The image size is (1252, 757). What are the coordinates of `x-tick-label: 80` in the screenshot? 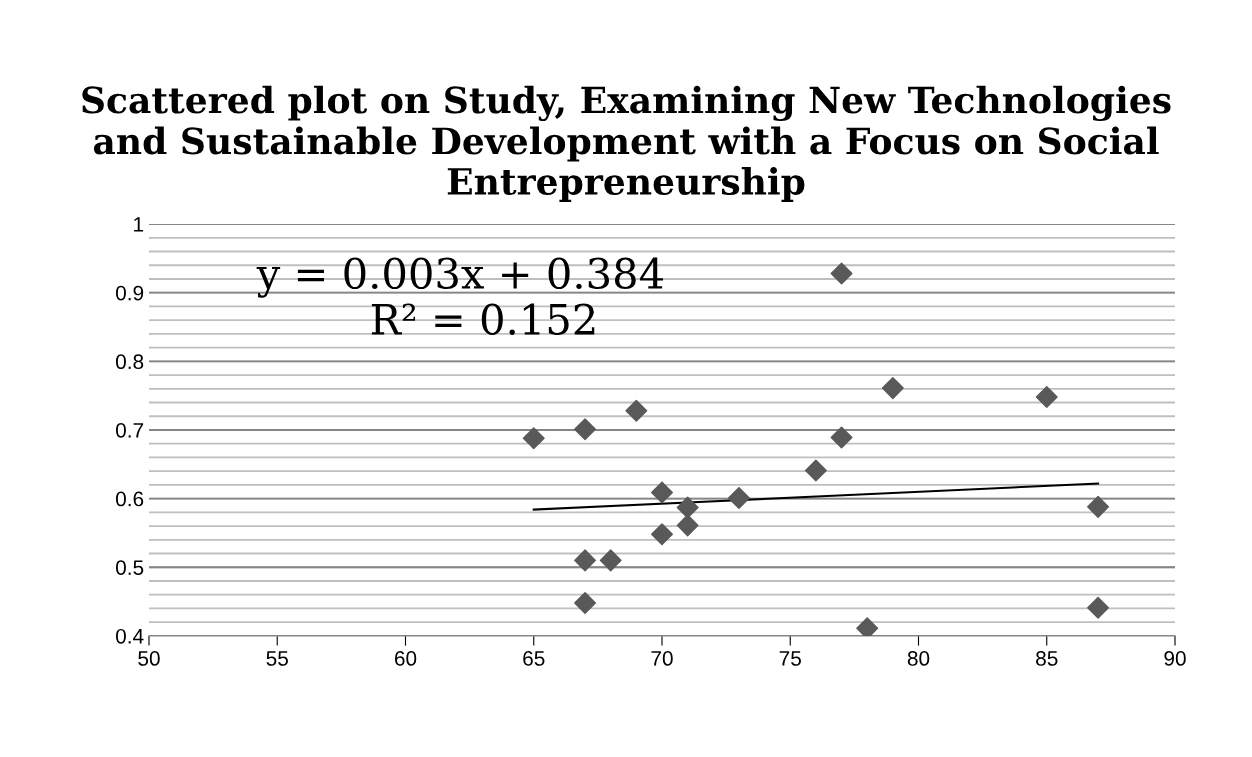 It's located at (918, 658).